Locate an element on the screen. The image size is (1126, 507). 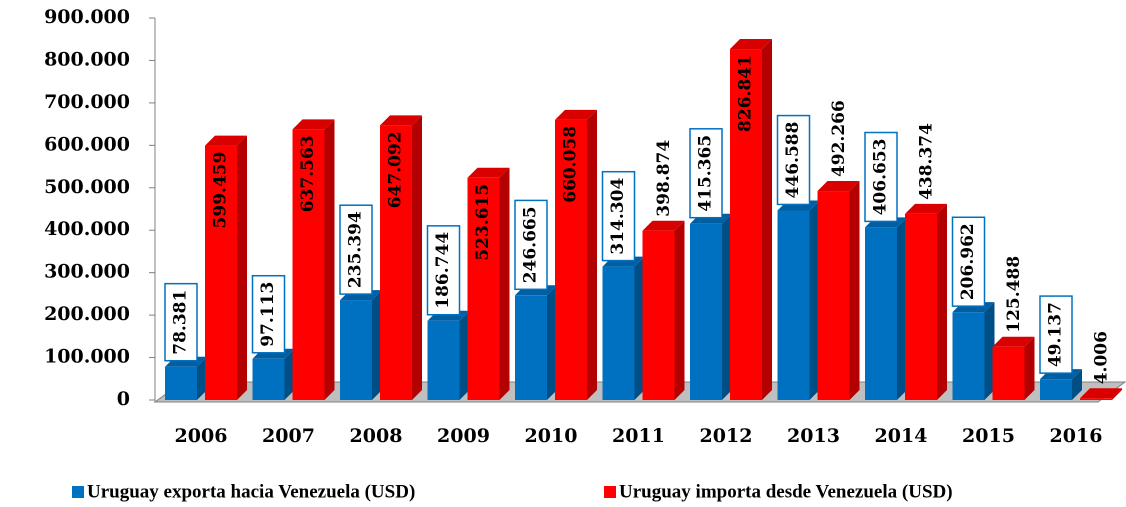
x-tick-label: 2011 is located at coordinates (638, 436).